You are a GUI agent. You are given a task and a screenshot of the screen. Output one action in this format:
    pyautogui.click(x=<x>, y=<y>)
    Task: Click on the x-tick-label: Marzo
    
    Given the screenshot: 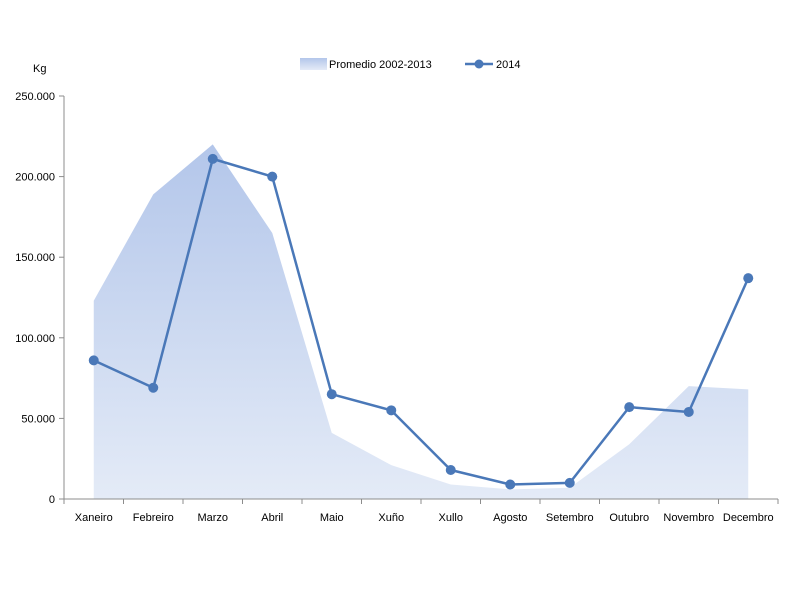 What is the action you would take?
    pyautogui.click(x=212, y=518)
    